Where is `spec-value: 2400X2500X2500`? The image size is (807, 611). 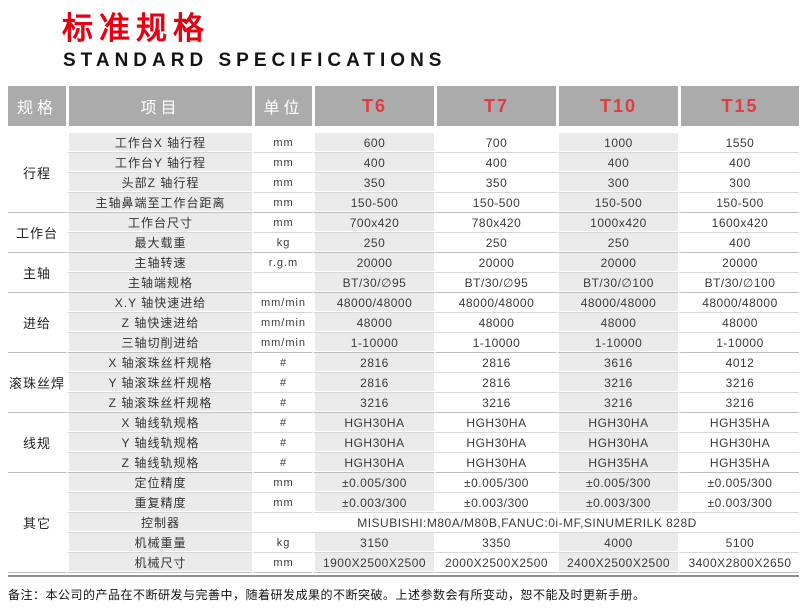
spec-value: 2400X2500X2500 is located at coordinates (617, 563).